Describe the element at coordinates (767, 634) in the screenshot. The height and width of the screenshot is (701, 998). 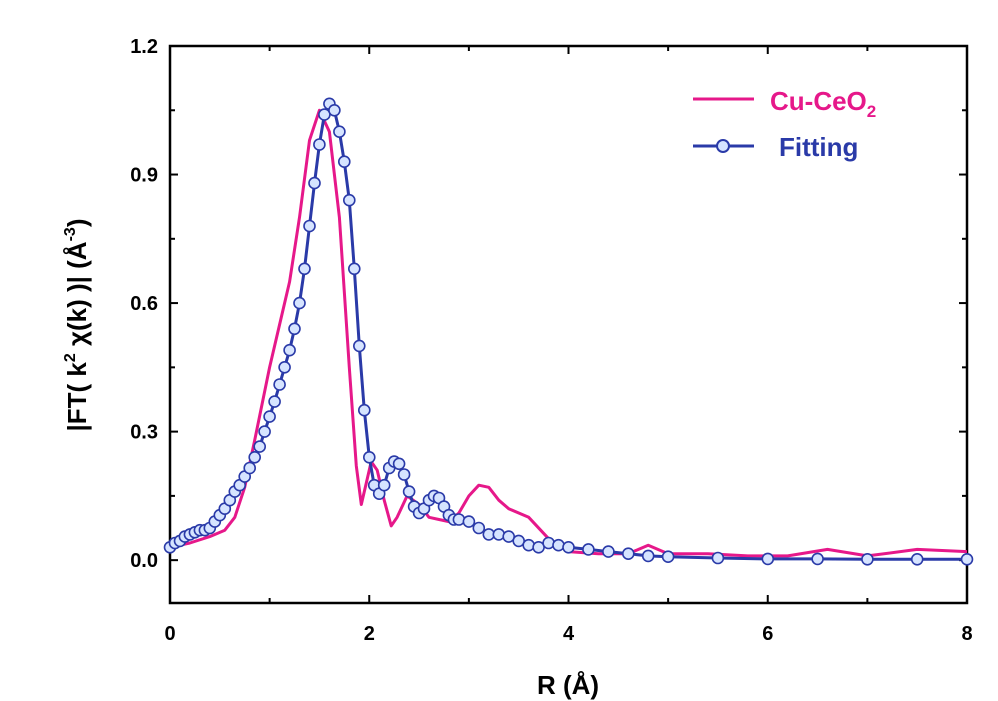
I see `x-tick-label: 6` at that location.